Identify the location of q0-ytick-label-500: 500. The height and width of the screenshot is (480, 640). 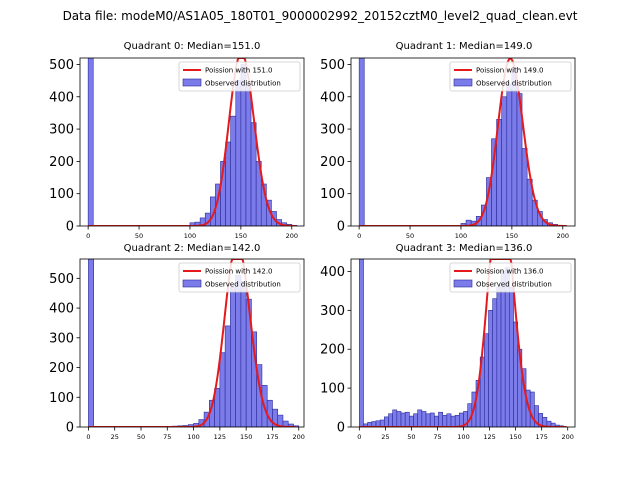
(61, 65).